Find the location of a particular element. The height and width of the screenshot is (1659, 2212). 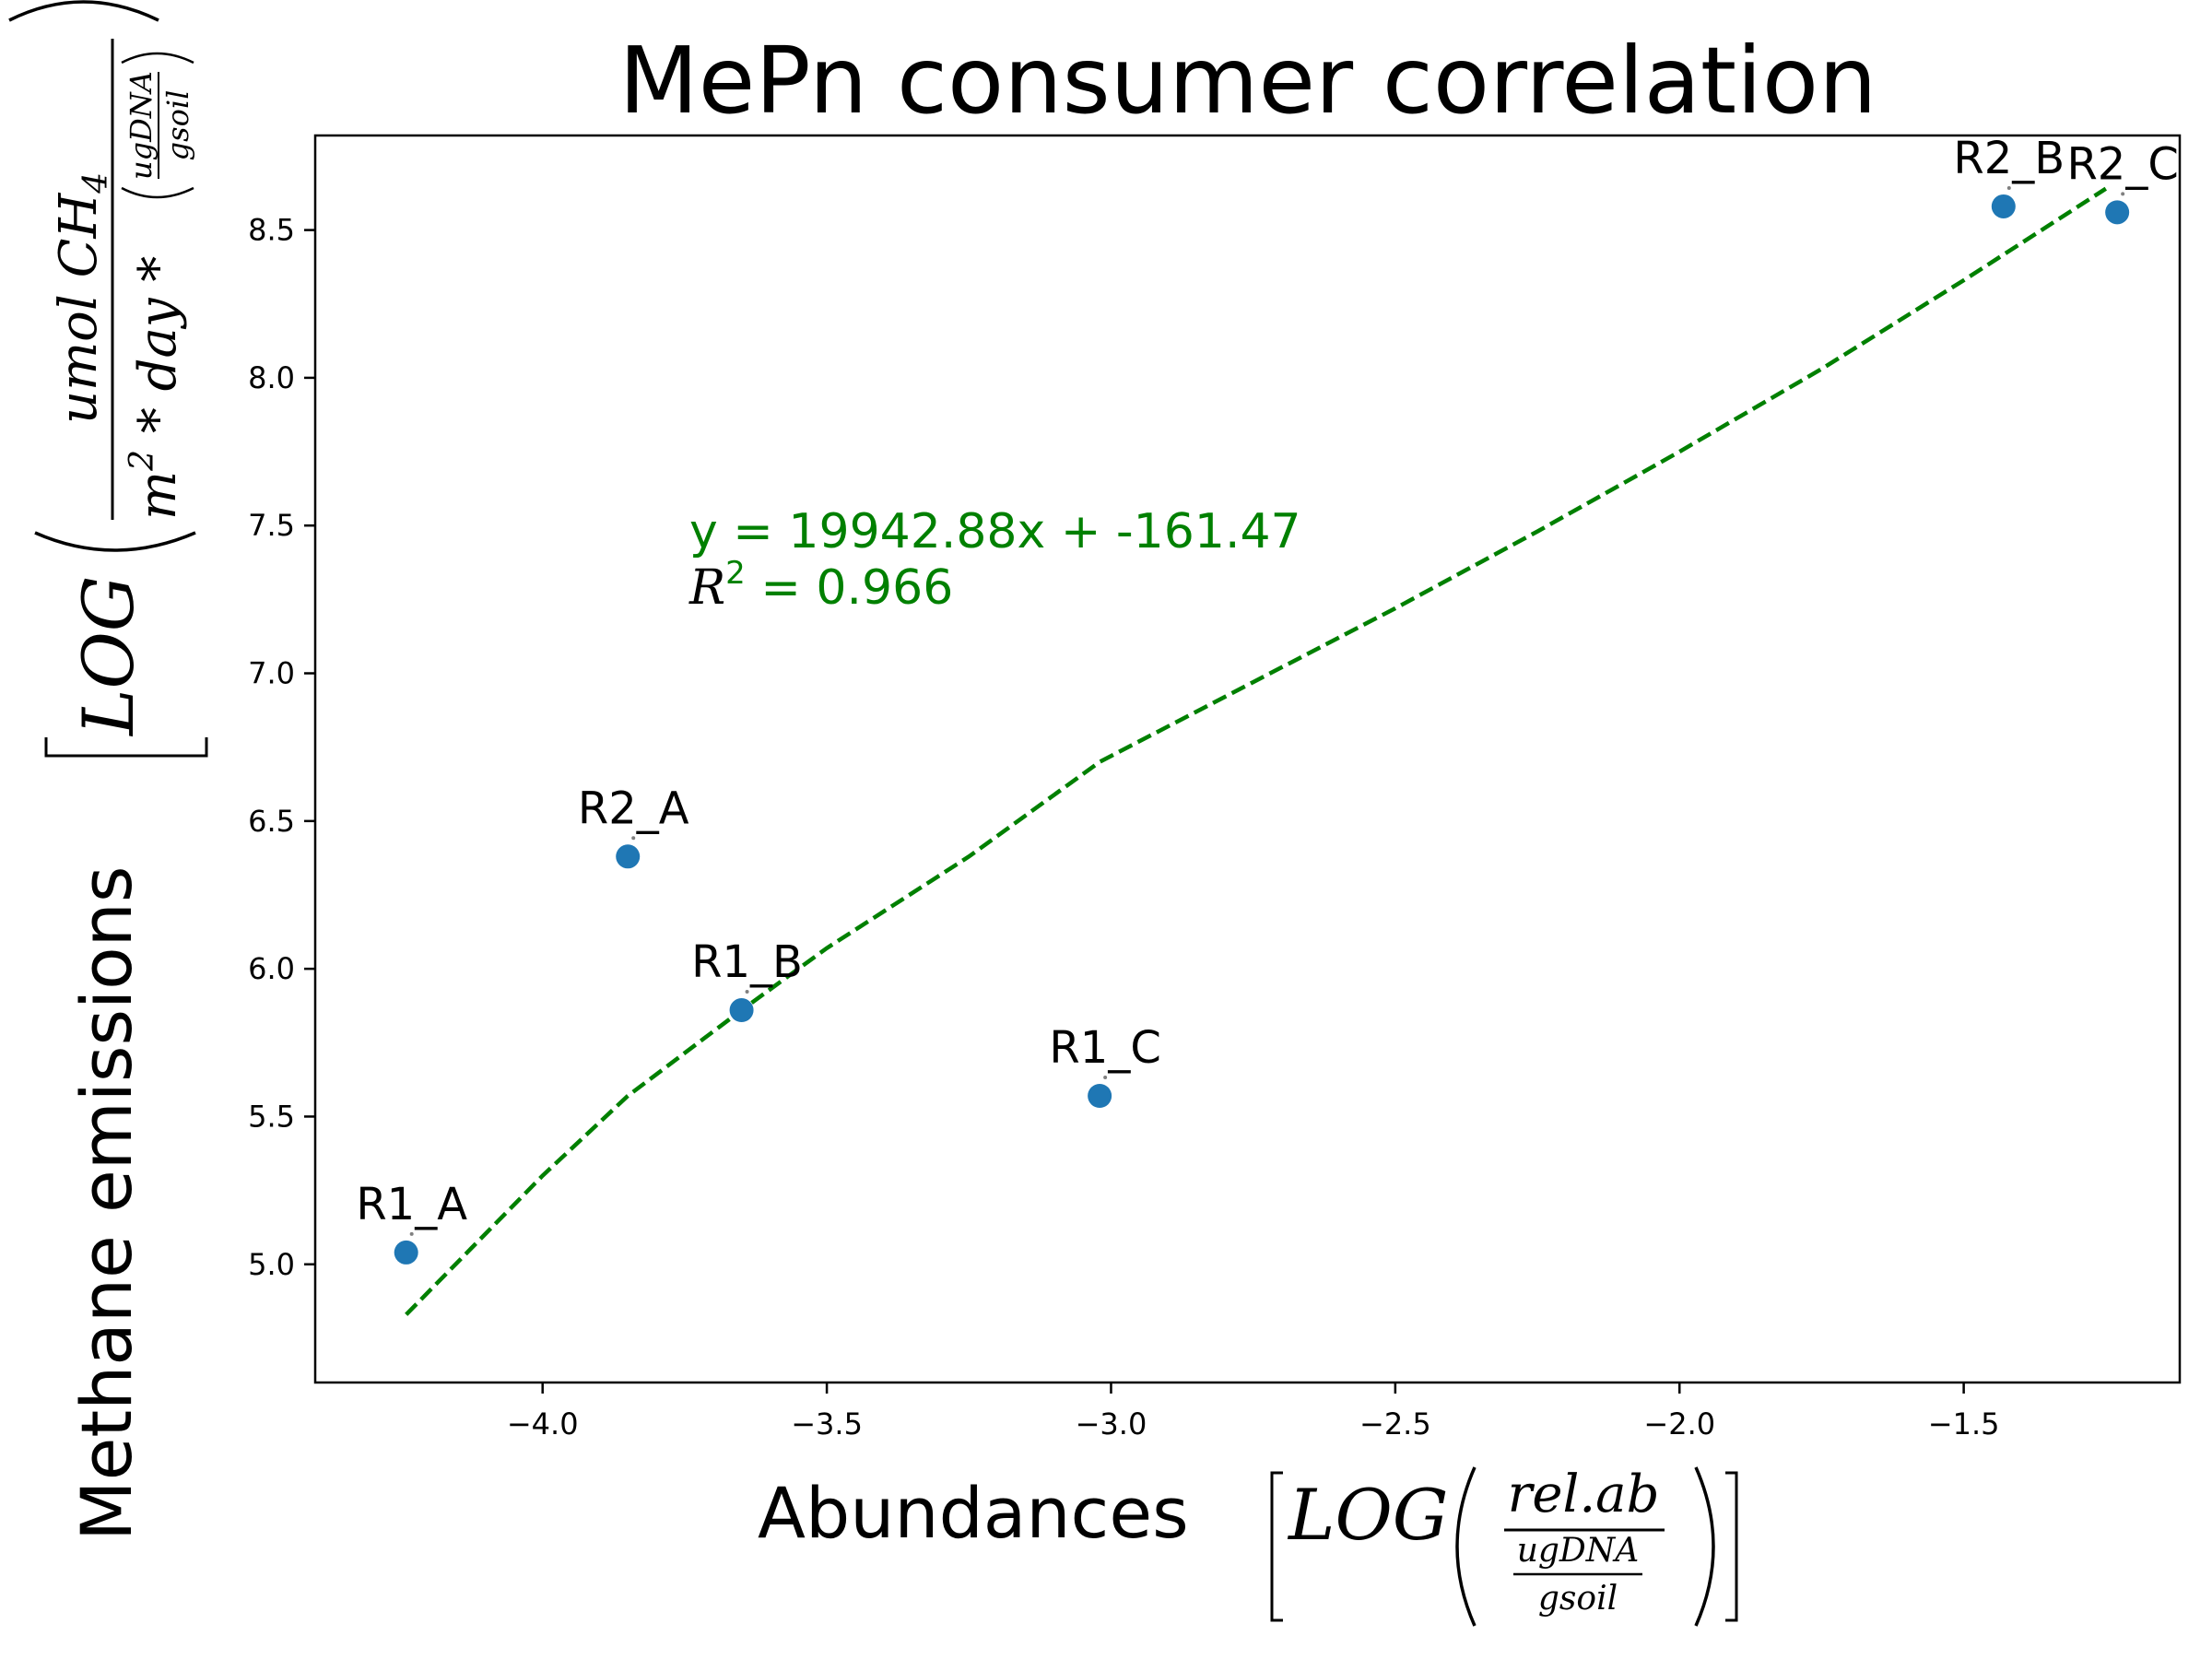

point-label: R1_B is located at coordinates (747, 962).